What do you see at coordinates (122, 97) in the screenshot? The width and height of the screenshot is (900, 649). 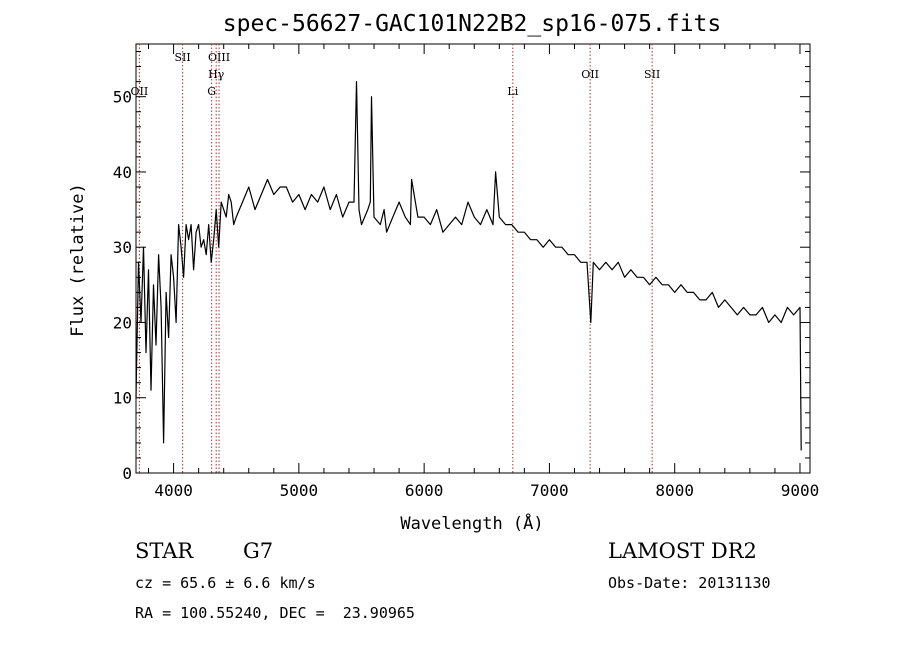 I see `y-tick-label: 50` at bounding box center [122, 97].